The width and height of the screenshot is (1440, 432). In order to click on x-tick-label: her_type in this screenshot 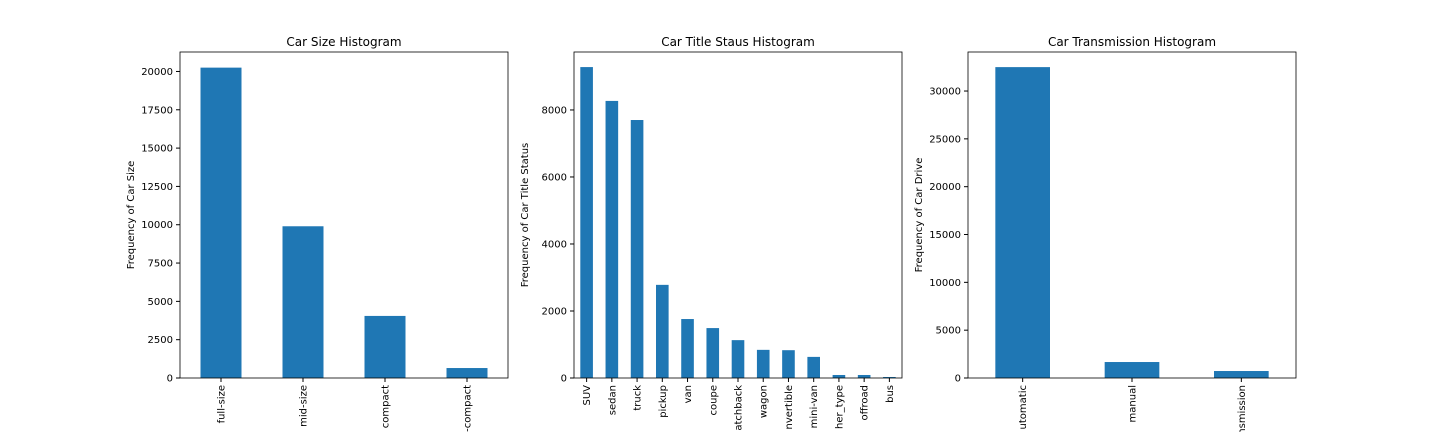, I will do `click(839, 407)`.